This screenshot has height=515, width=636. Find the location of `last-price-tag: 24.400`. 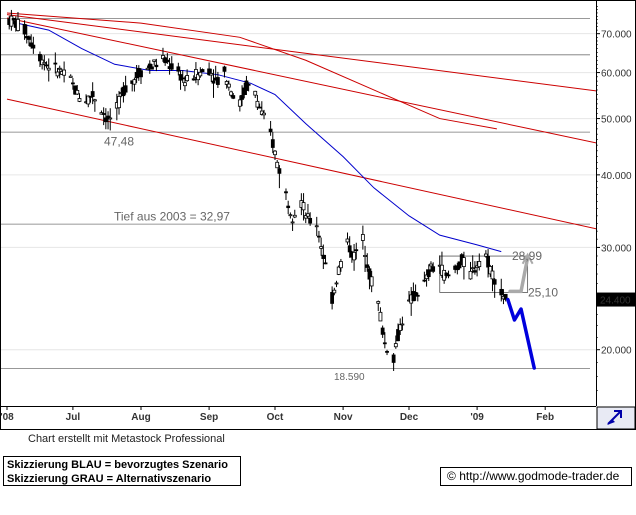

last-price-tag: 24.400 is located at coordinates (616, 299).